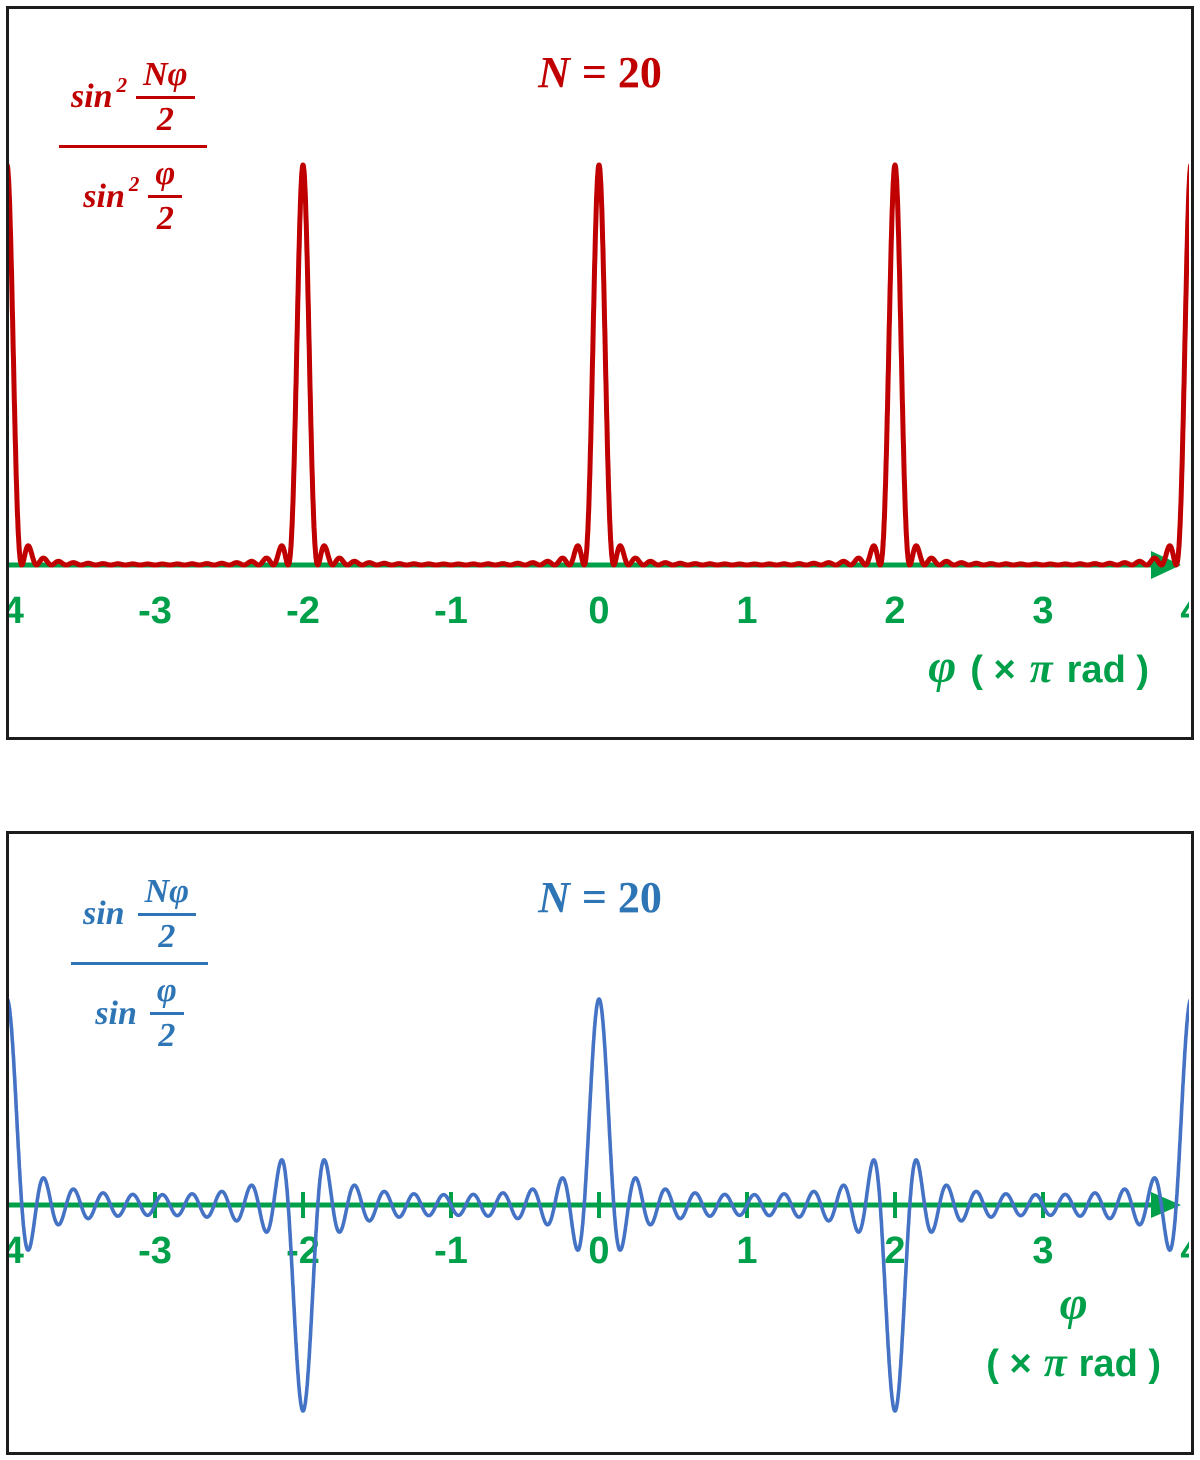 This screenshot has height=1460, width=1200. What do you see at coordinates (133, 103) in the screenshot?
I see `formula-numerator: sin 2 Nφ 2` at bounding box center [133, 103].